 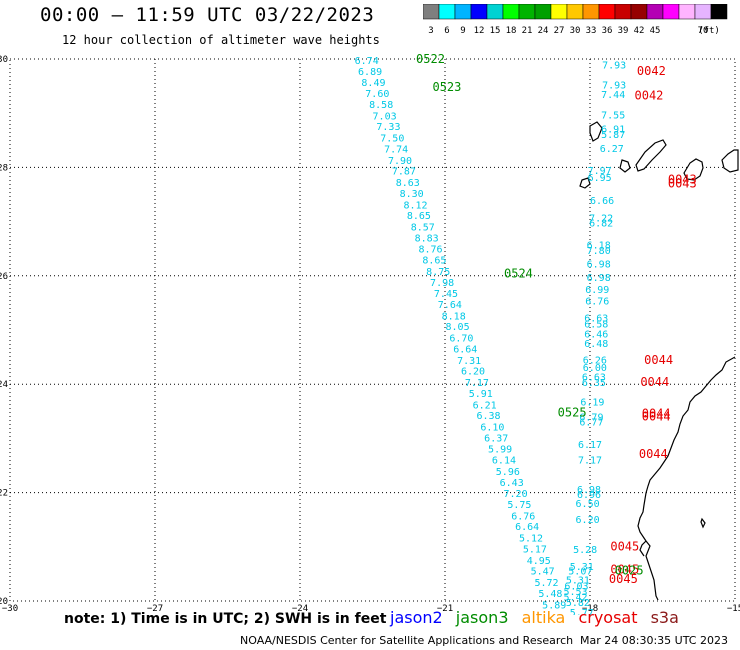 I want to click on swh-value-label: 6.37, so click(x=496, y=438).